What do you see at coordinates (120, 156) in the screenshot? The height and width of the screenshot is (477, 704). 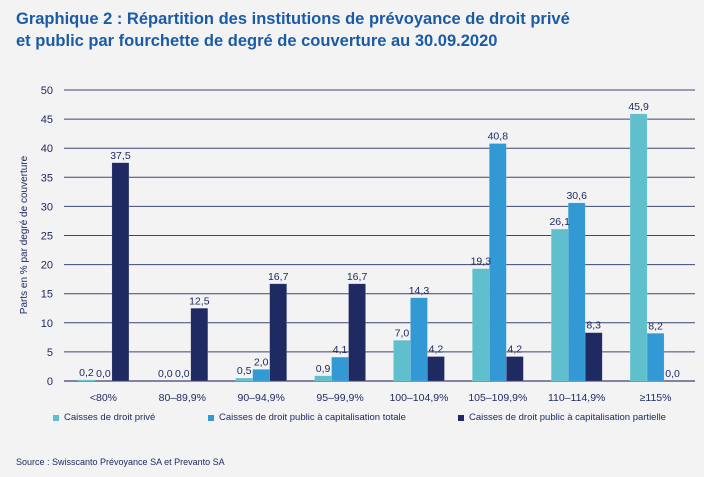 I see `value-label-0-series-2: 37,5` at bounding box center [120, 156].